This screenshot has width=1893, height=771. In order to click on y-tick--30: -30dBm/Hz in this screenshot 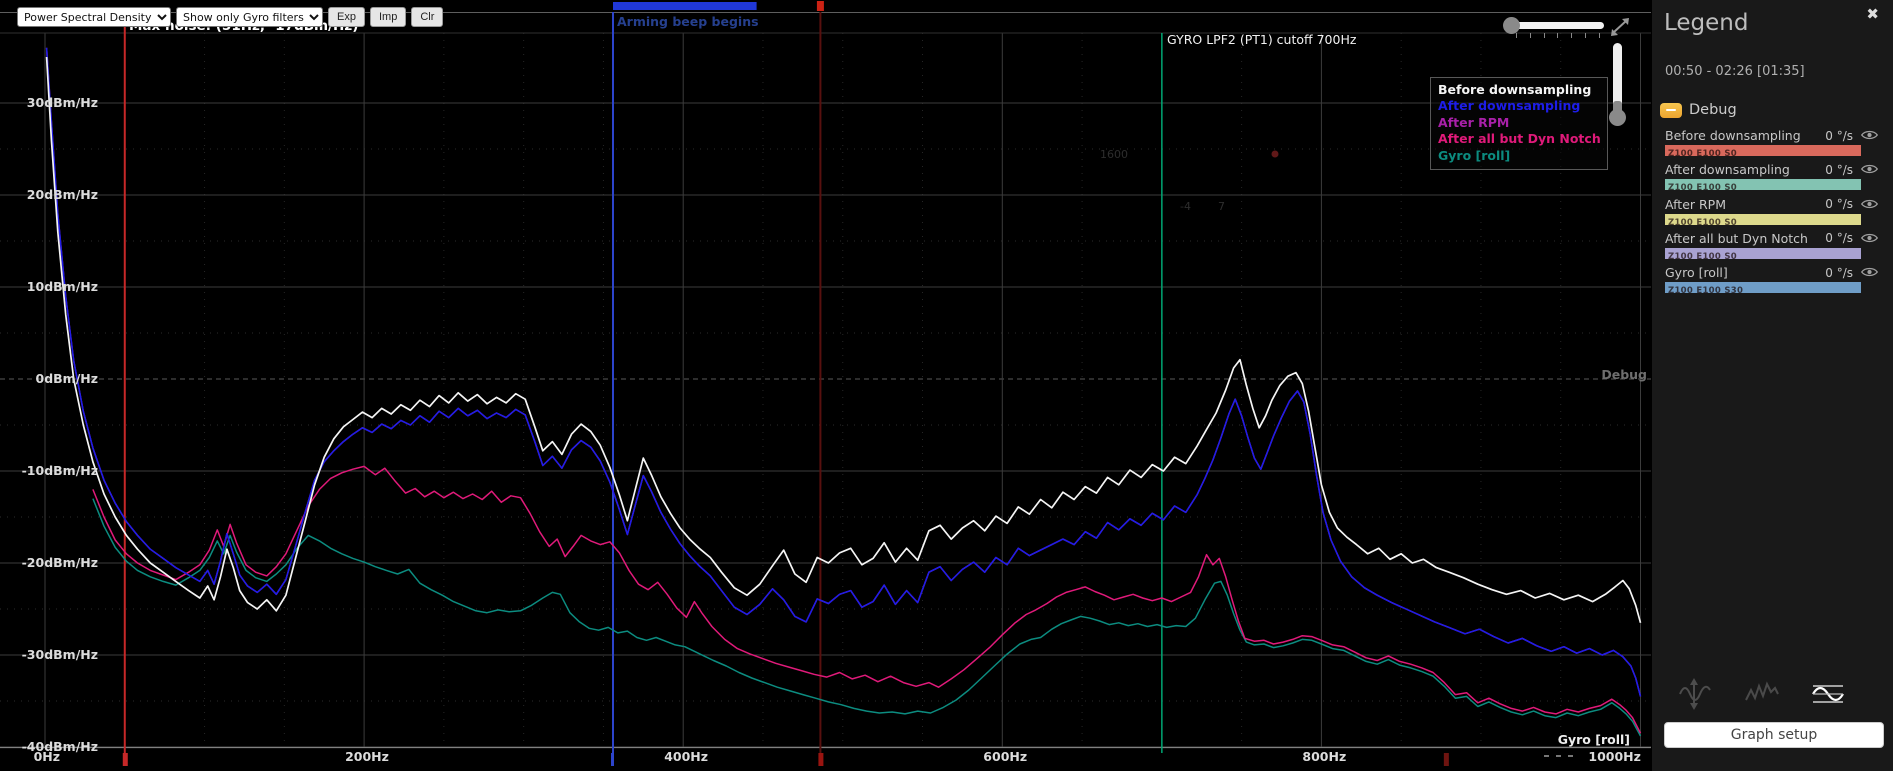, I will do `click(59, 654)`.